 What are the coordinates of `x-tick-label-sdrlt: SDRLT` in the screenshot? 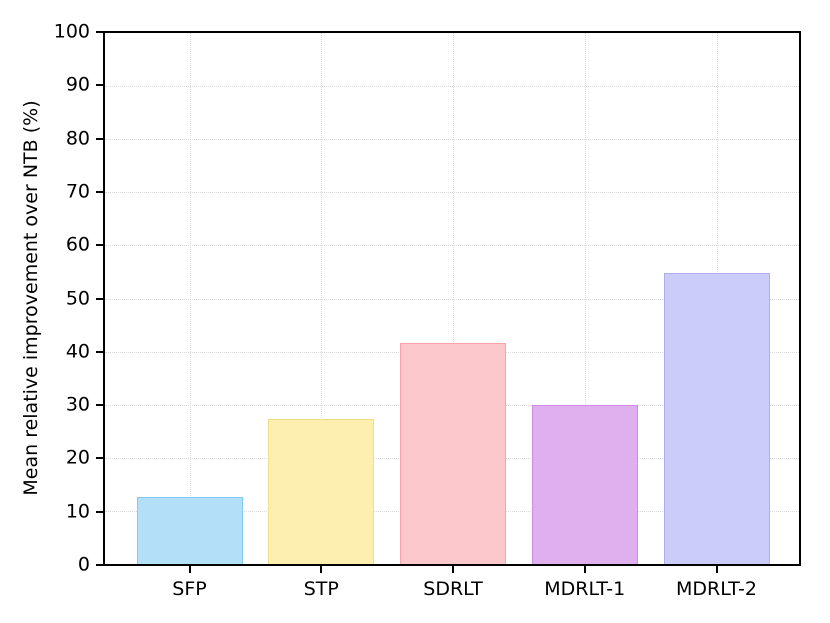 It's located at (453, 589).